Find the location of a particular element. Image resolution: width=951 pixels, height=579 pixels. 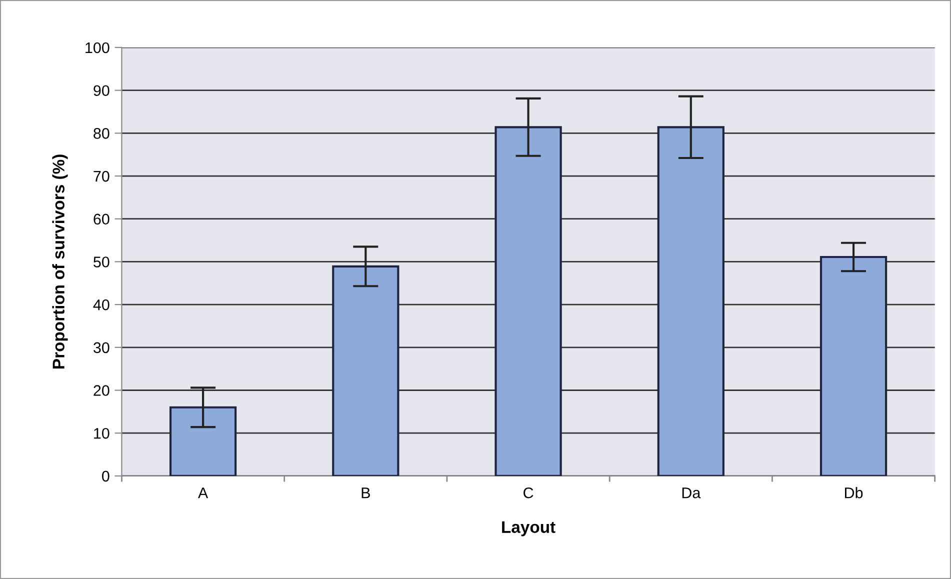

x-axis-title: Layout is located at coordinates (529, 528).